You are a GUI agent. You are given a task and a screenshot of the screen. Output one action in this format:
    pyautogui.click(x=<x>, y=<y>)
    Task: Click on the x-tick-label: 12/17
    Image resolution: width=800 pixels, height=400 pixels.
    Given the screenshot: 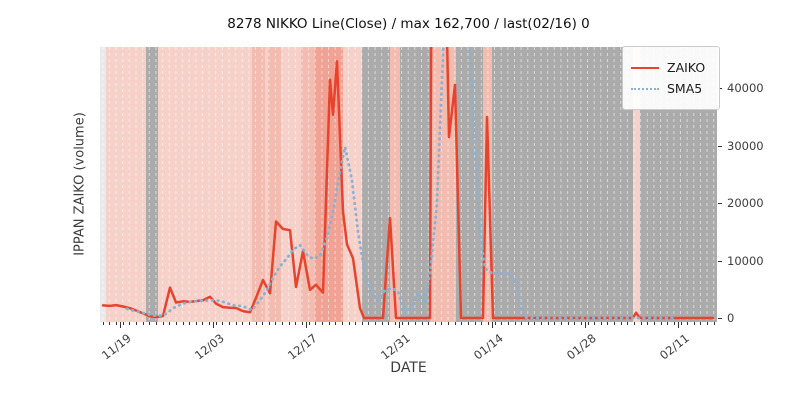 What is the action you would take?
    pyautogui.click(x=302, y=347)
    